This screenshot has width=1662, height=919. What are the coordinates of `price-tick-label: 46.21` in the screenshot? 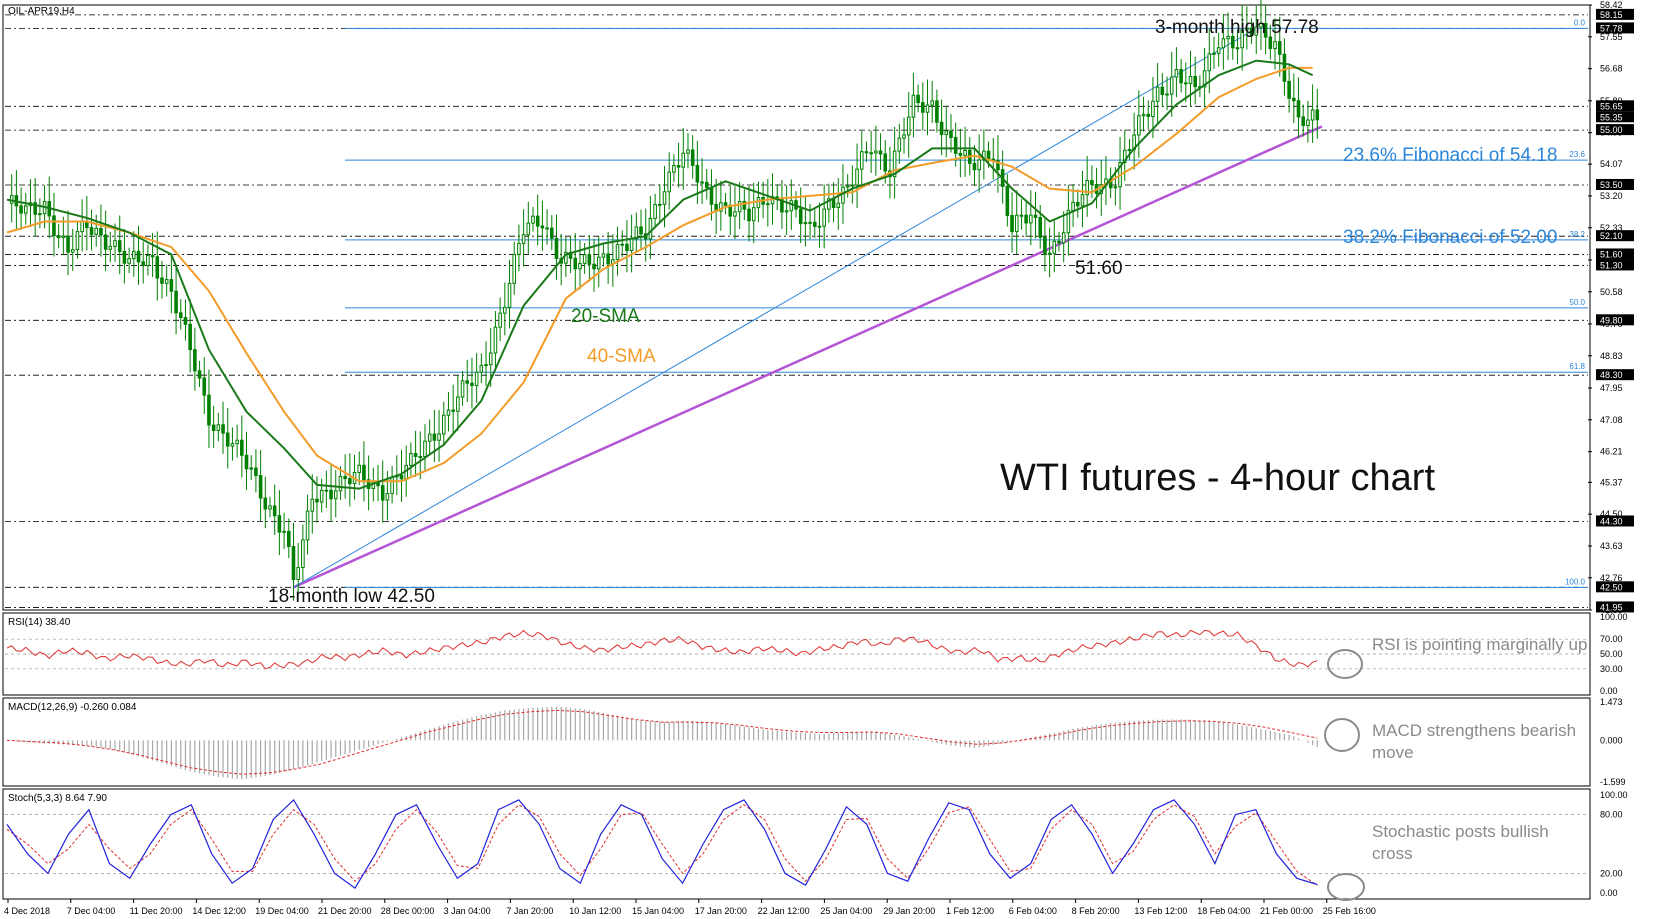 It's located at (1611, 452).